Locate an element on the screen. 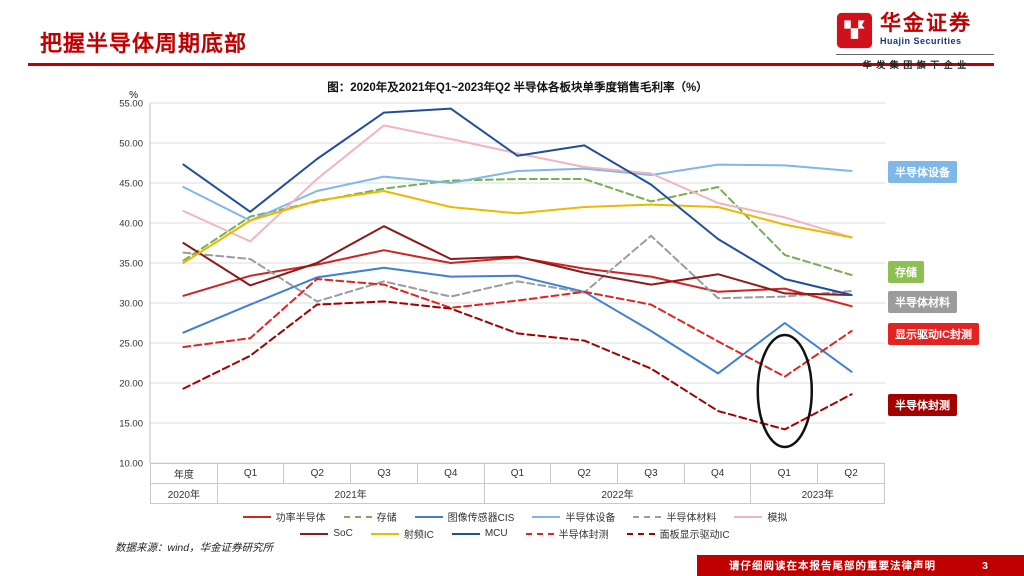  legend-label: 射频IC is located at coordinates (418, 535).